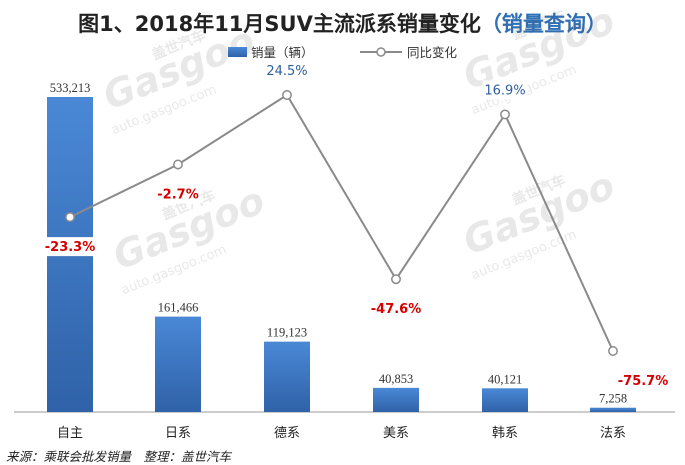  I want to click on yoy-value-label: -23.3%, so click(70, 247).